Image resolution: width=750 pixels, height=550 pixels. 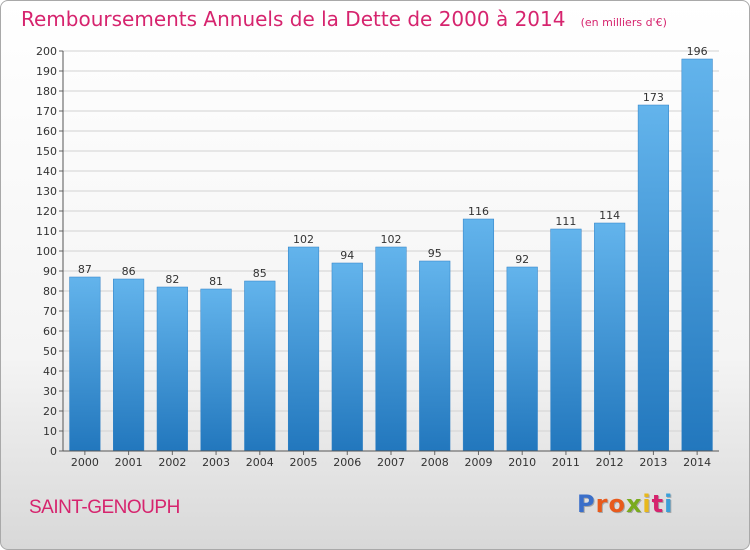 What do you see at coordinates (50, 371) in the screenshot?
I see `y-tick-label: 40` at bounding box center [50, 371].